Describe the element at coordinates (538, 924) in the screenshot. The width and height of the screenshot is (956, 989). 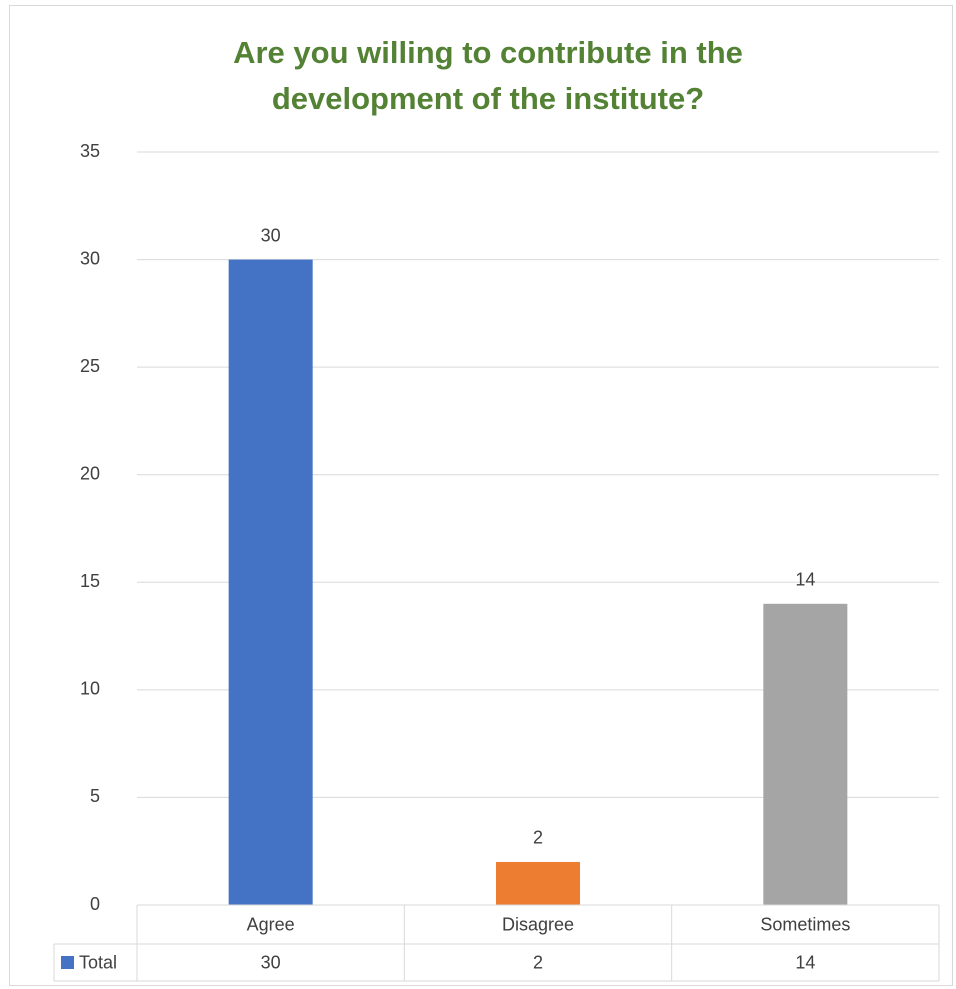
I see `x-category-label: Disagree` at that location.